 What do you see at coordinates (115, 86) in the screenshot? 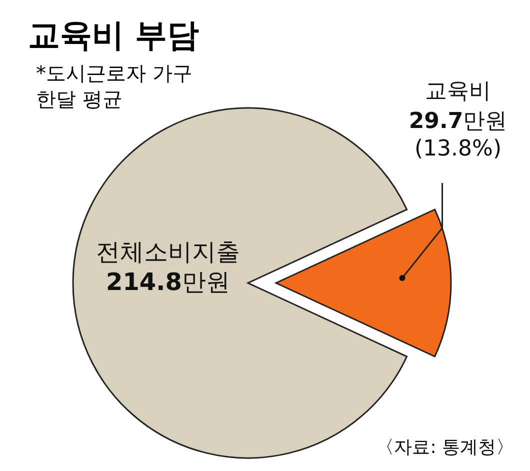
I see `chart-subtitle: *도시근로자 가구 한달 평균` at bounding box center [115, 86].